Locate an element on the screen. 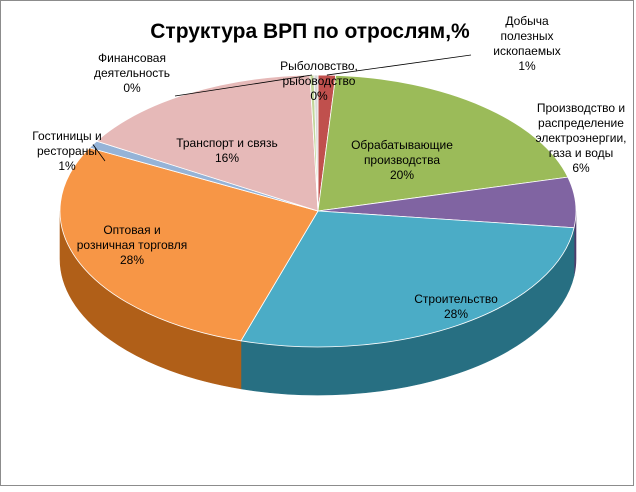 Image resolution: width=636 pixels, height=492 pixels. leader-line-gostinitsy is located at coordinates (99, 153).